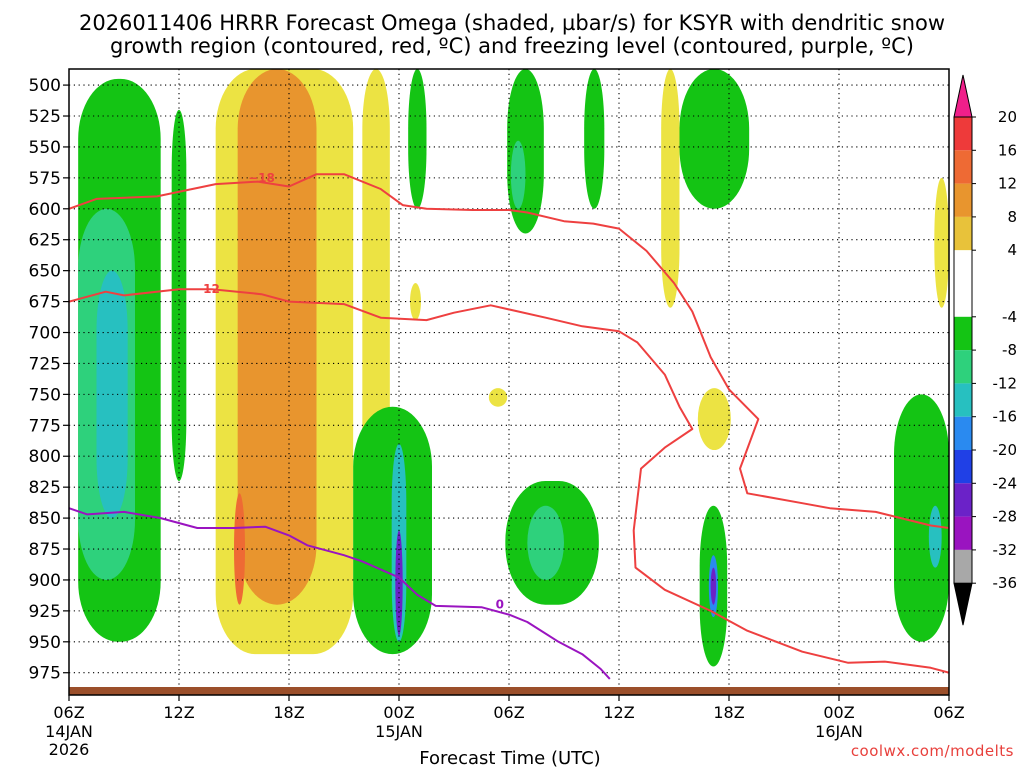  What do you see at coordinates (45, 426) in the screenshot?
I see `y-tick-label: 775` at bounding box center [45, 426].